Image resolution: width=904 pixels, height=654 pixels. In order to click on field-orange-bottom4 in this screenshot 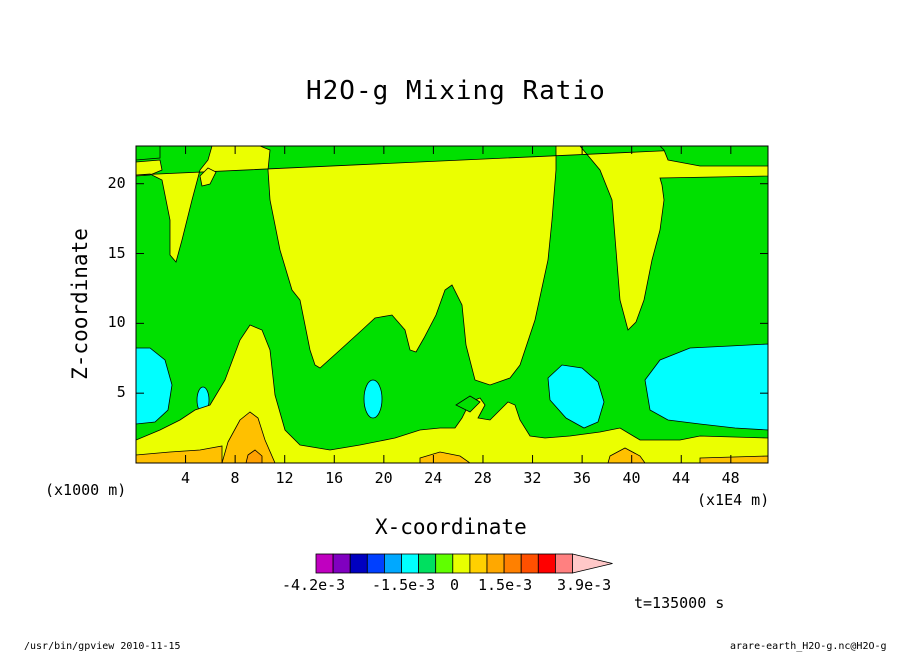, I will do `click(733, 459)`.